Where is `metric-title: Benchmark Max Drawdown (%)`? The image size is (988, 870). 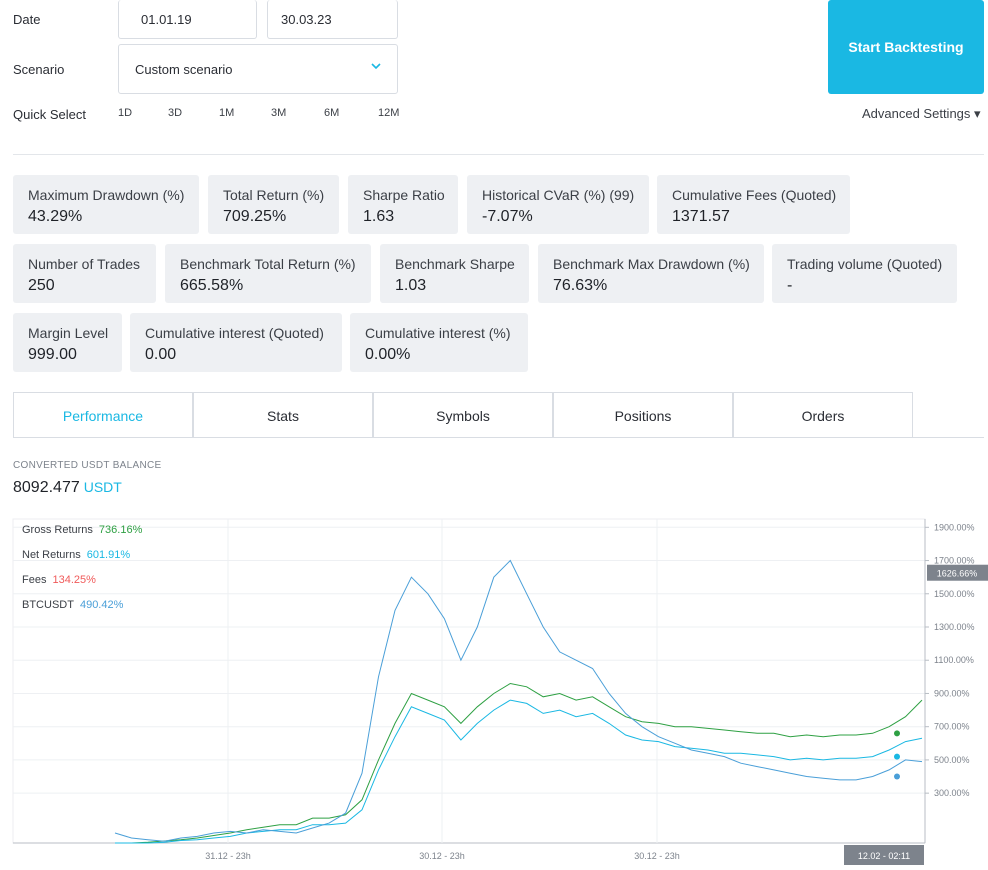 metric-title: Benchmark Max Drawdown (%) is located at coordinates (651, 264).